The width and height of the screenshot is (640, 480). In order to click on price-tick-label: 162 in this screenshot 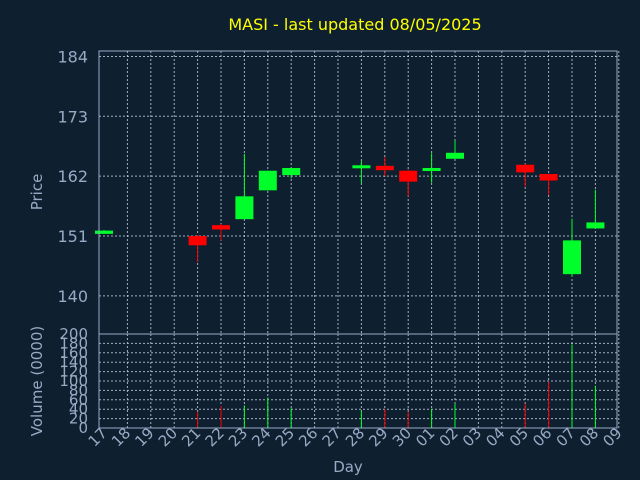, I will do `click(72, 176)`.